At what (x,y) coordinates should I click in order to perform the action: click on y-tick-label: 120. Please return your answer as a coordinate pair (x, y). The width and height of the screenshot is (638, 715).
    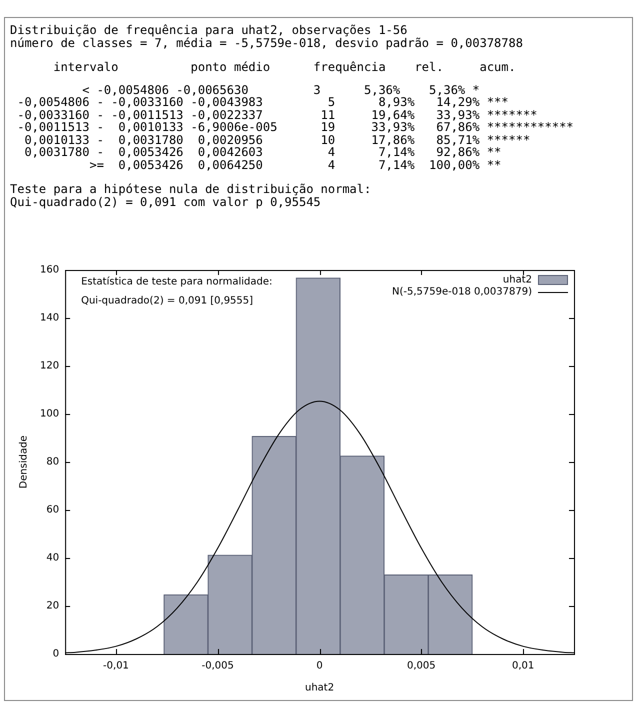
    Looking at the image, I should click on (50, 366).